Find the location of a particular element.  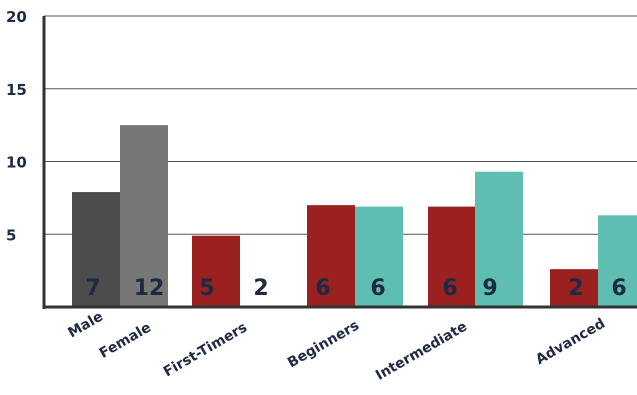

data-label-2: 5 is located at coordinates (206, 288).